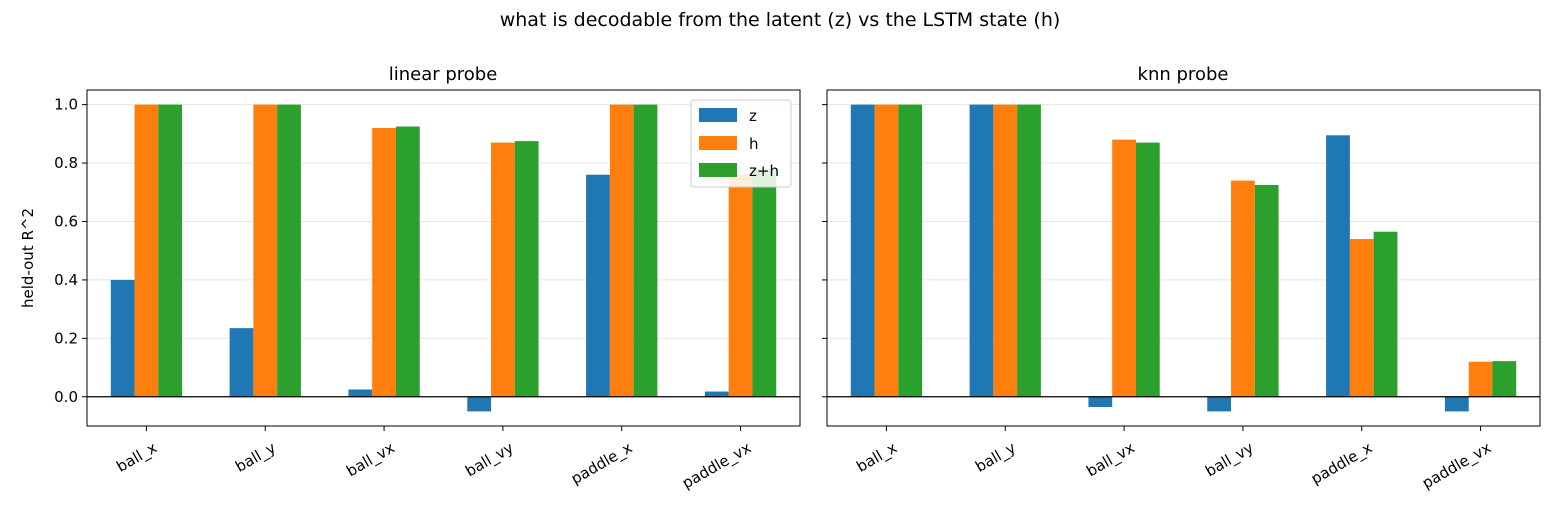  Describe the element at coordinates (28, 258) in the screenshot. I see `y-axis-label: held-out R^2` at that location.